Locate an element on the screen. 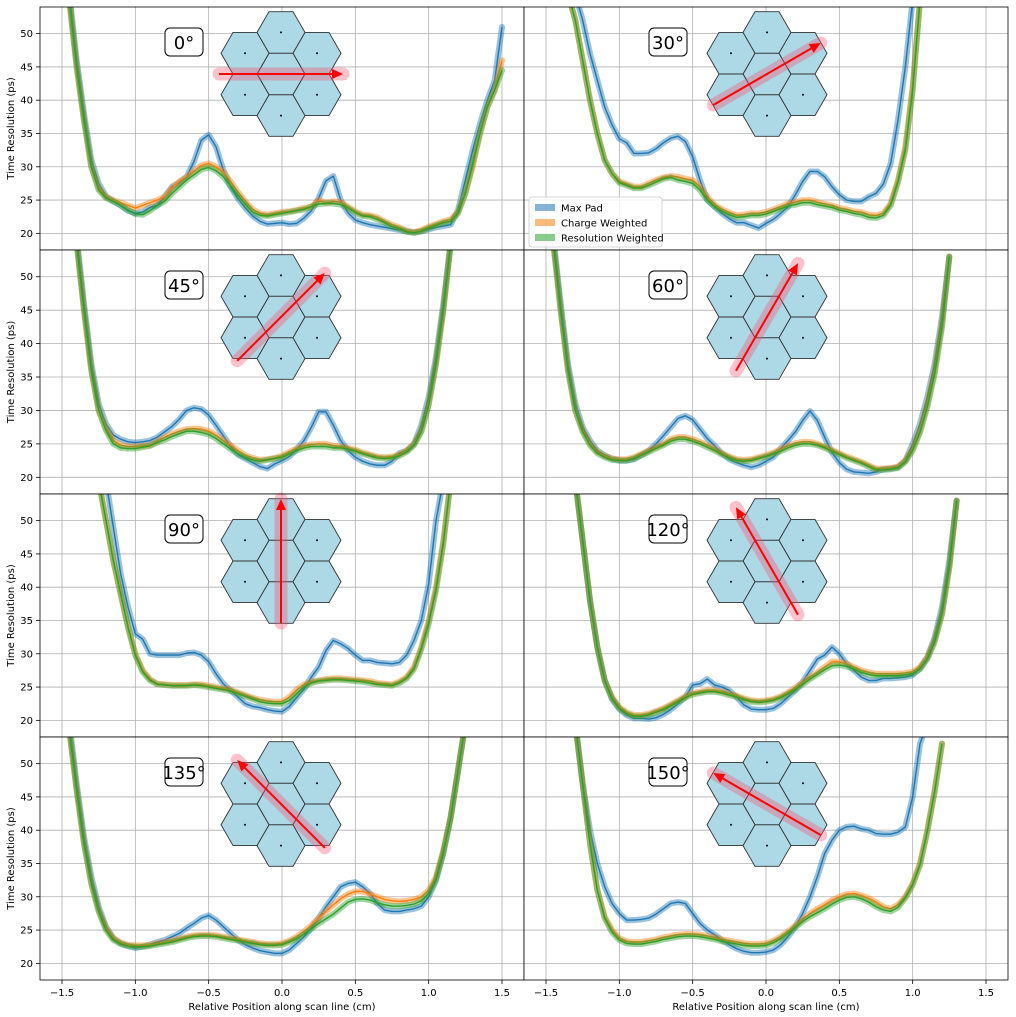  angle-label-text: 120° is located at coordinates (667, 530).